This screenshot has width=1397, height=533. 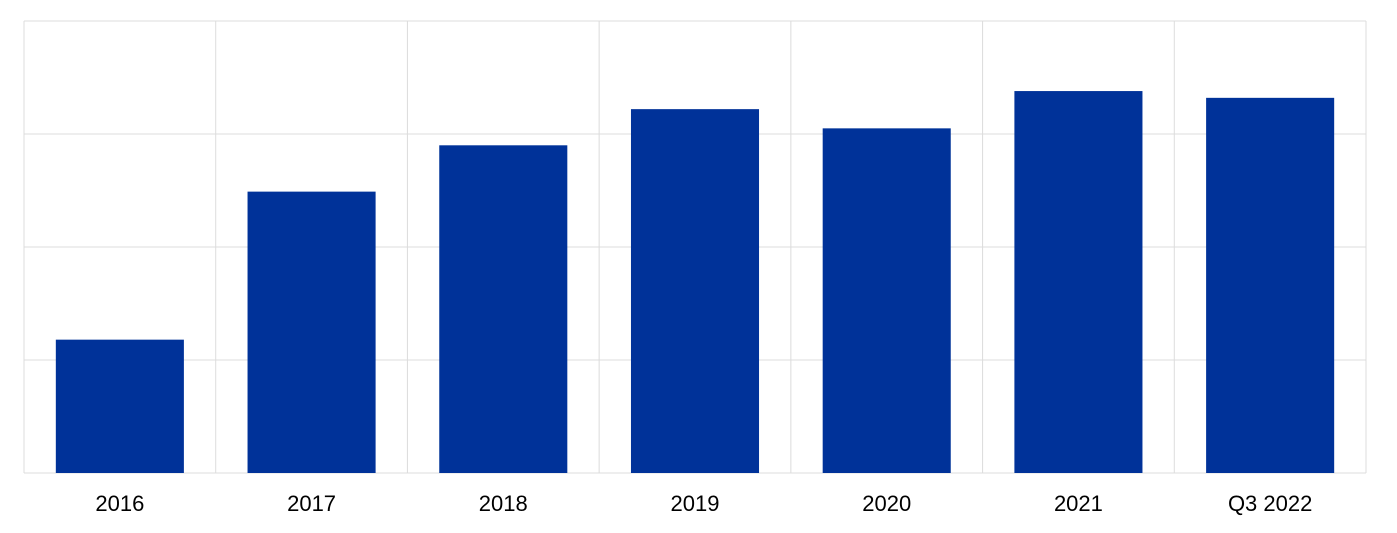 I want to click on x-tick-label: 2018, so click(x=503, y=503).